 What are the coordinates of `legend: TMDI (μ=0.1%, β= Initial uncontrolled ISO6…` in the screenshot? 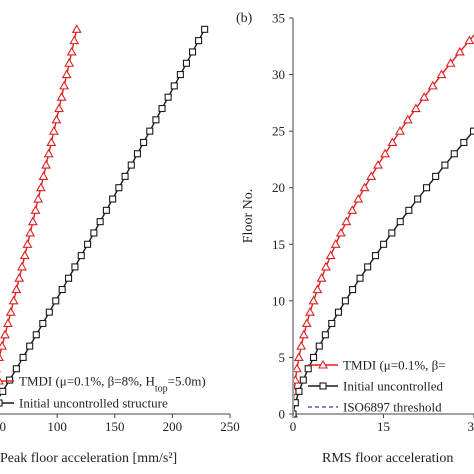 It's located at (377, 386).